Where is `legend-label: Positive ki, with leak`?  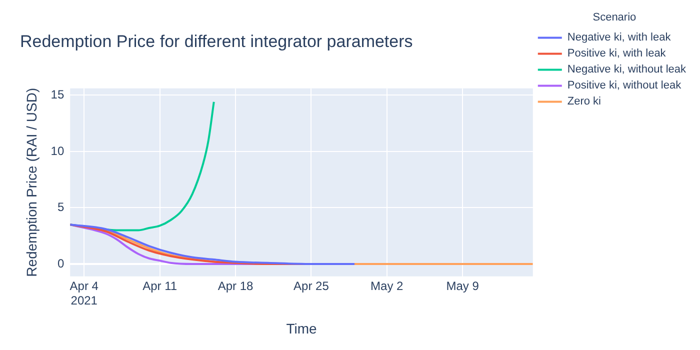 legend-label: Positive ki, with leak is located at coordinates (616, 54).